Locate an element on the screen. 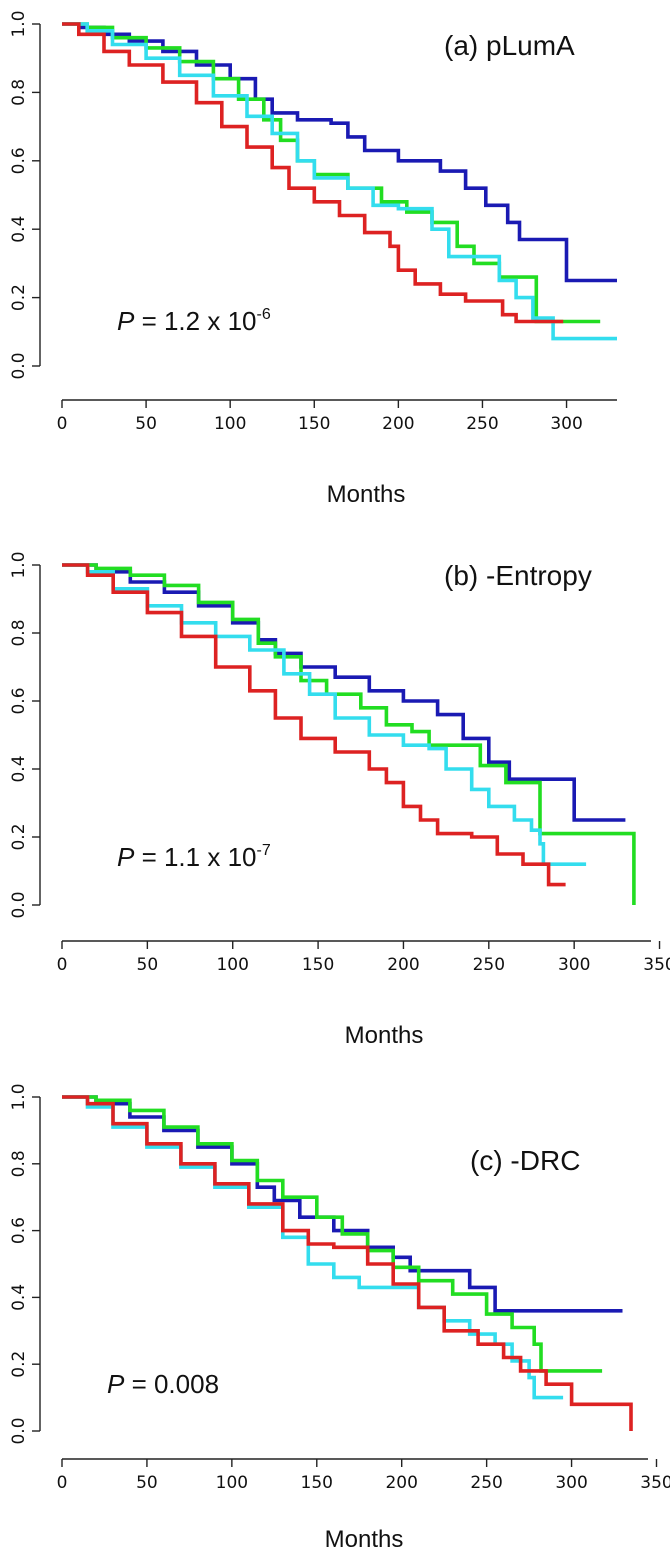  p-value-text: = 1.2 x 10 is located at coordinates (195, 321).